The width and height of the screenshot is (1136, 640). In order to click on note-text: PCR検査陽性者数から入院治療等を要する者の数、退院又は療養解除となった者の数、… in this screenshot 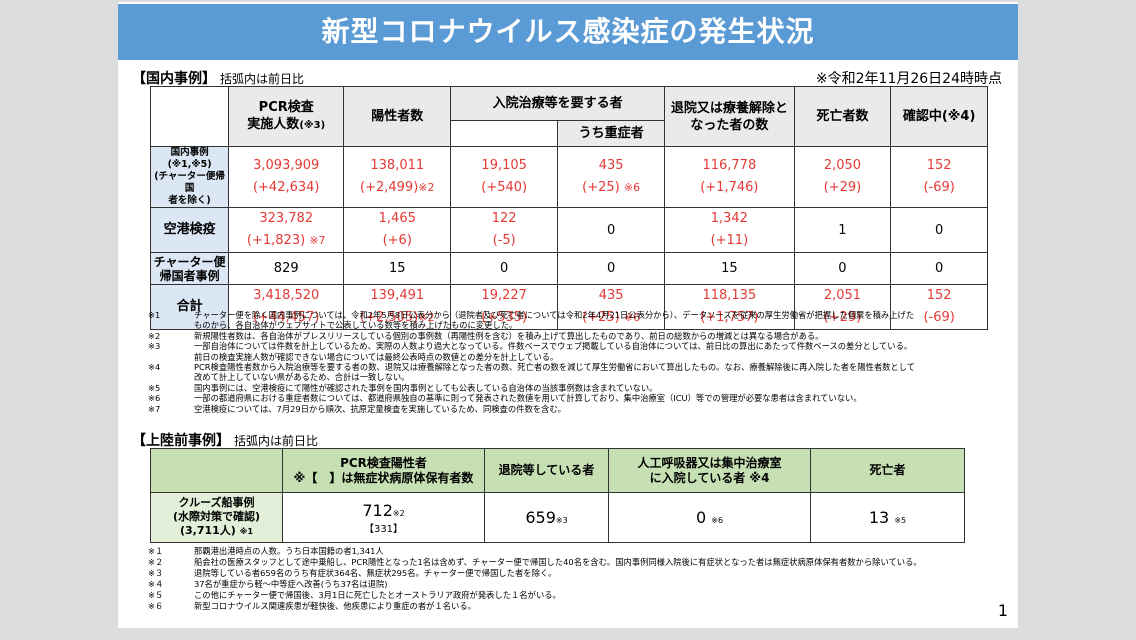, I will do `click(555, 367)`.